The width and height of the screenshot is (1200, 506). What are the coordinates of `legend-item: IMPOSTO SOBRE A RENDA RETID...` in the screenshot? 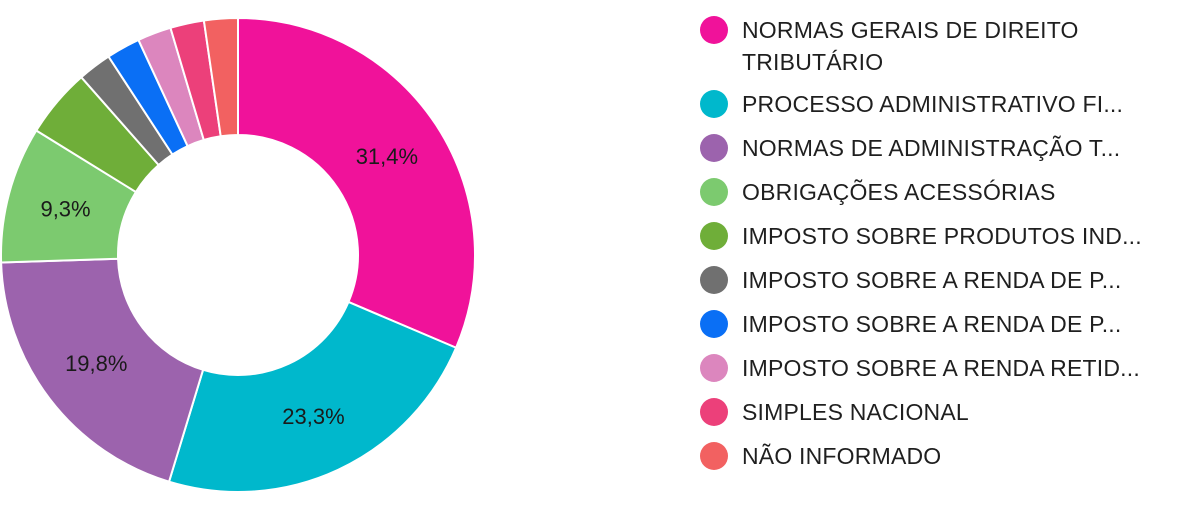 It's located at (940, 374).